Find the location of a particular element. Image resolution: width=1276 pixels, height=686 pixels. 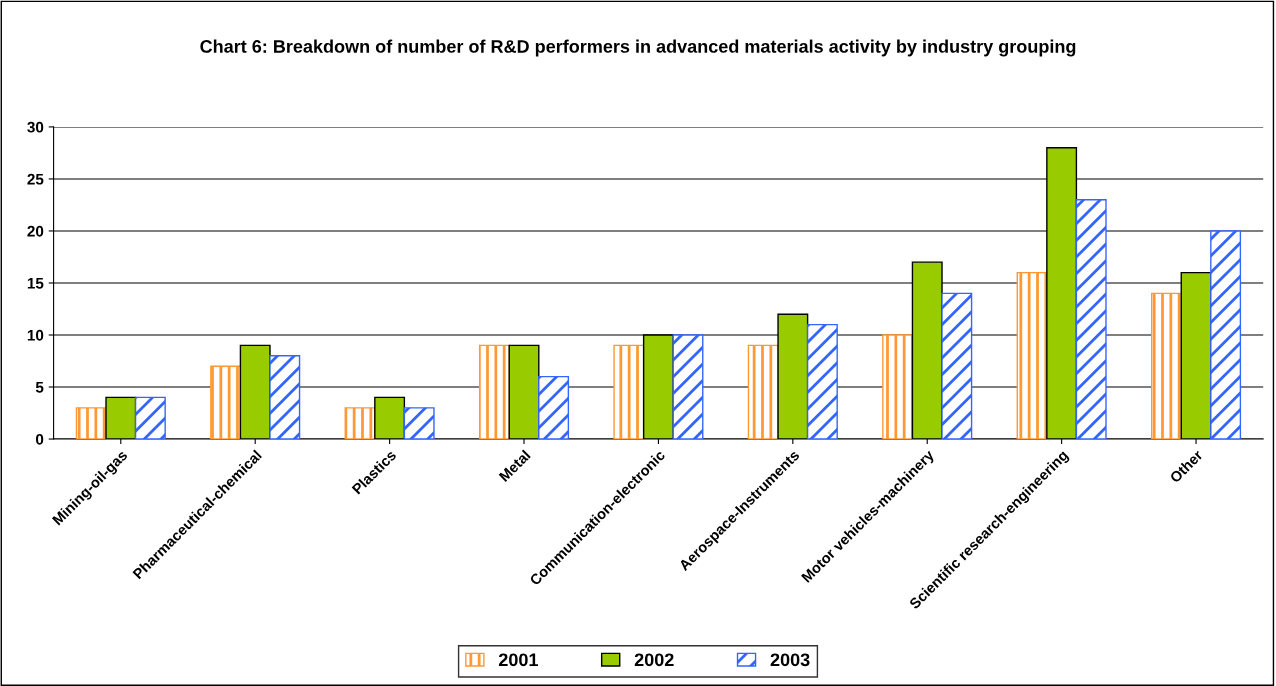

legend-label: 2001 is located at coordinates (518, 660).